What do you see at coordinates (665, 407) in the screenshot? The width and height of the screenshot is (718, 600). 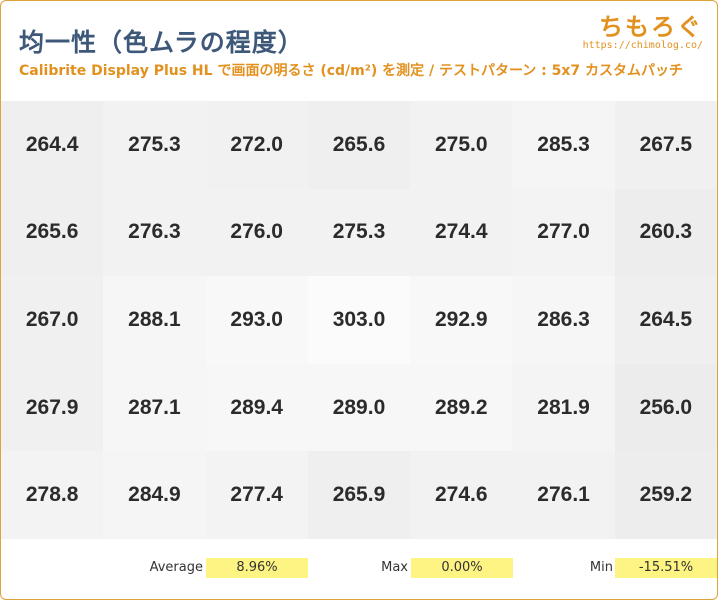 I see `heatmap-cell: 256.0` at bounding box center [665, 407].